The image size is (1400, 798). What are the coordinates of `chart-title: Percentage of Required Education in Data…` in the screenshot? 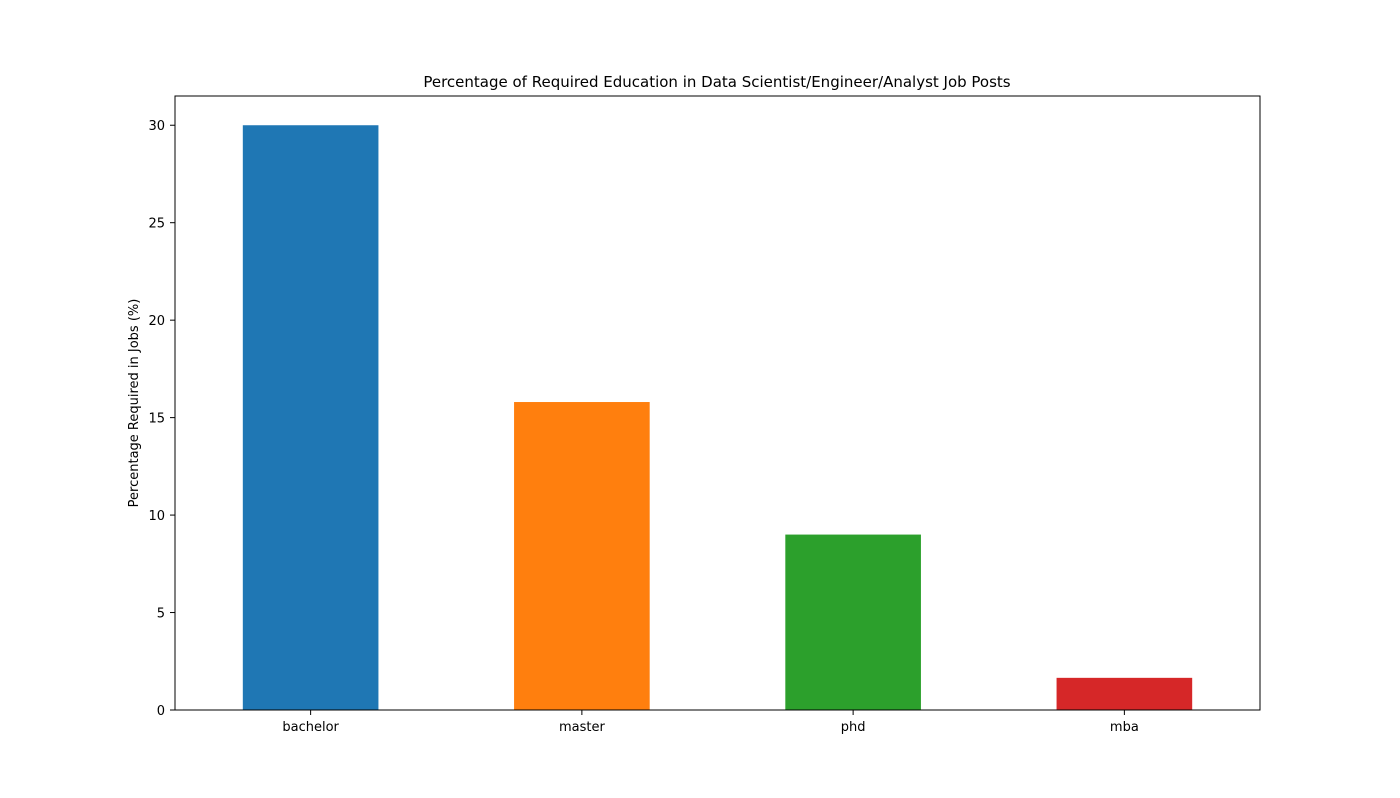 It's located at (716, 82).